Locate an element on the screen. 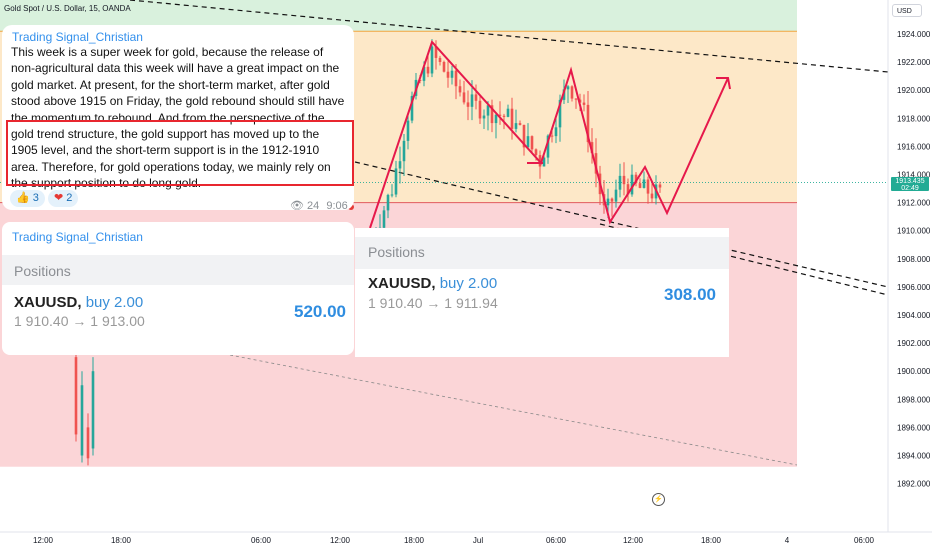 Image resolution: width=932 pixels, height=550 pixels. current-price: 1913.435 is located at coordinates (910, 181).